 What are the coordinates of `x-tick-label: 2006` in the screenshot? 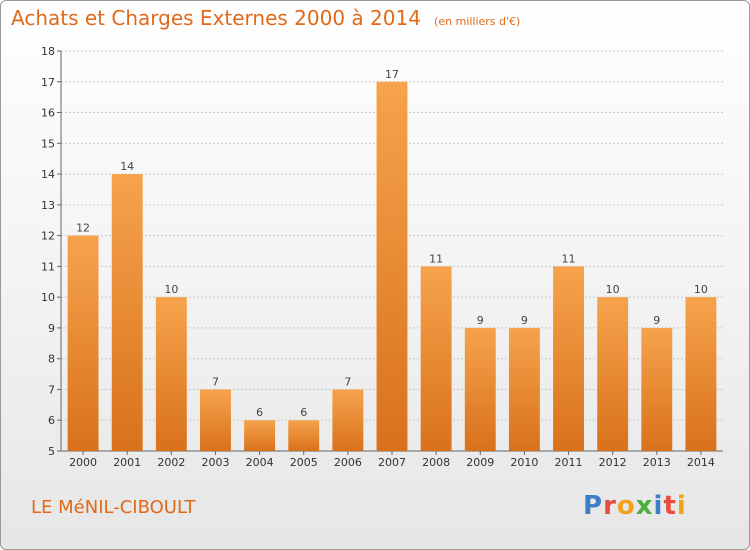 It's located at (348, 462).